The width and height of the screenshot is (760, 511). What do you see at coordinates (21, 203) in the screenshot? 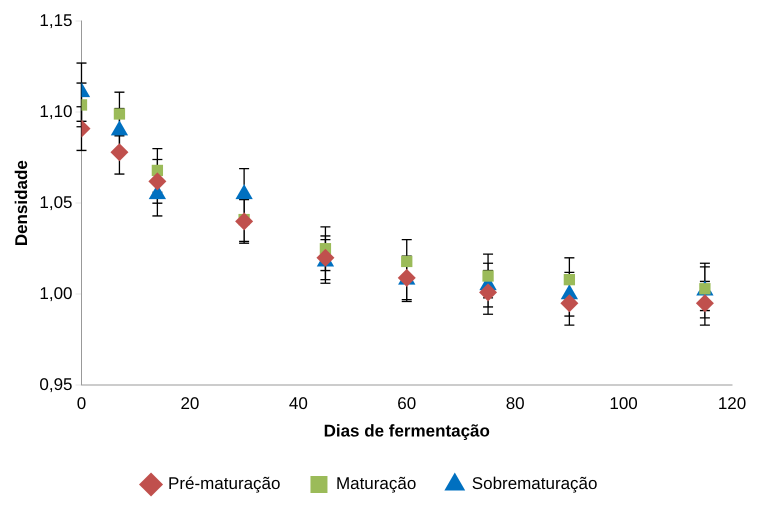
I see `y-axis-title: Densidade` at bounding box center [21, 203].